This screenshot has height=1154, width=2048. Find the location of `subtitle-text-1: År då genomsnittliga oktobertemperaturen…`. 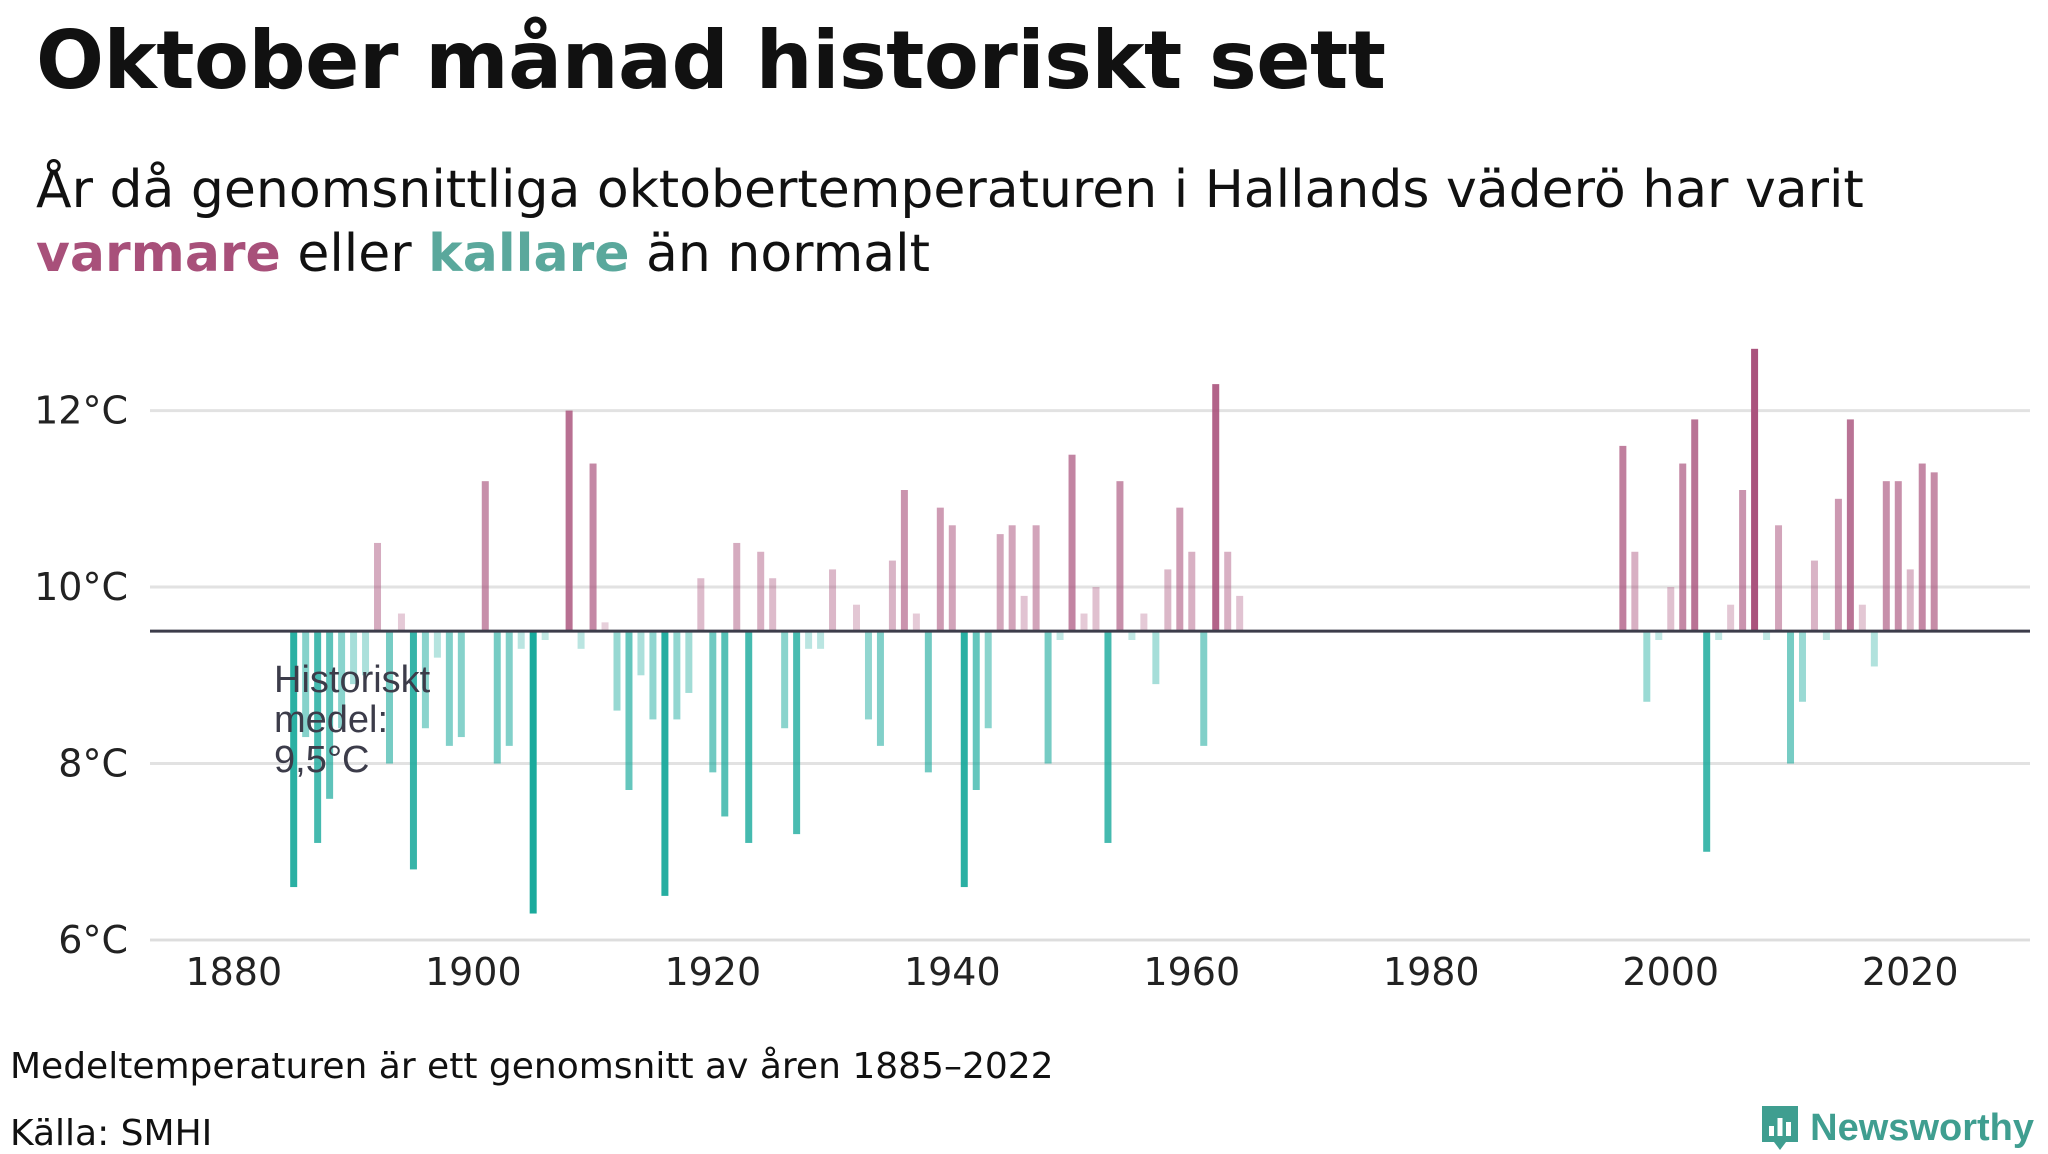

subtitle-text-1: År då genomsnittliga oktobertemperaturen… is located at coordinates (950, 190).